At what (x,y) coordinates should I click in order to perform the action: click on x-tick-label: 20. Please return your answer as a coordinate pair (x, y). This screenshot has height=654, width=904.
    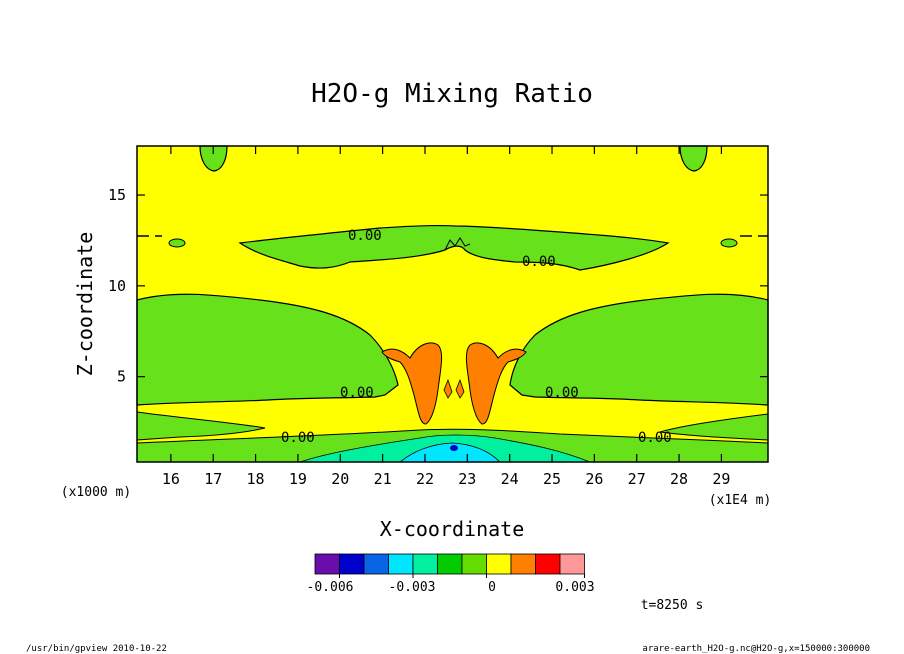
    Looking at the image, I should click on (340, 479).